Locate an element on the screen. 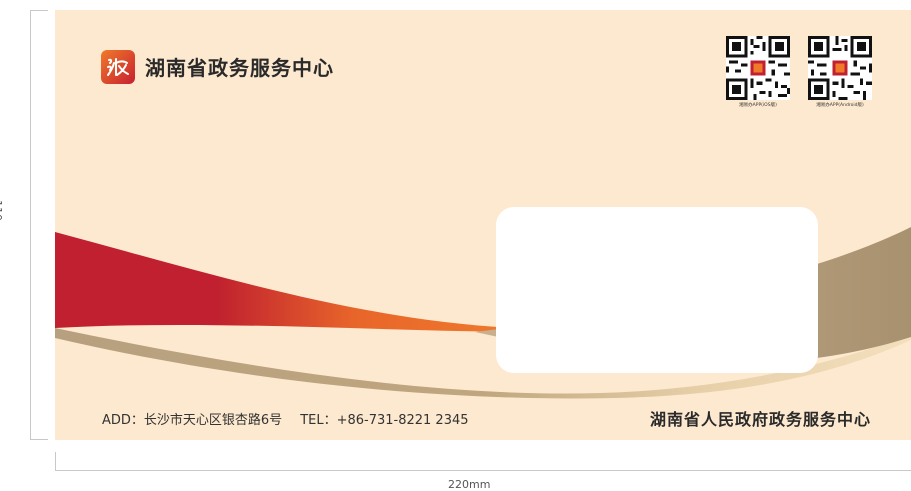 The height and width of the screenshot is (491, 911). gold-swoosh is located at coordinates (483, 363).